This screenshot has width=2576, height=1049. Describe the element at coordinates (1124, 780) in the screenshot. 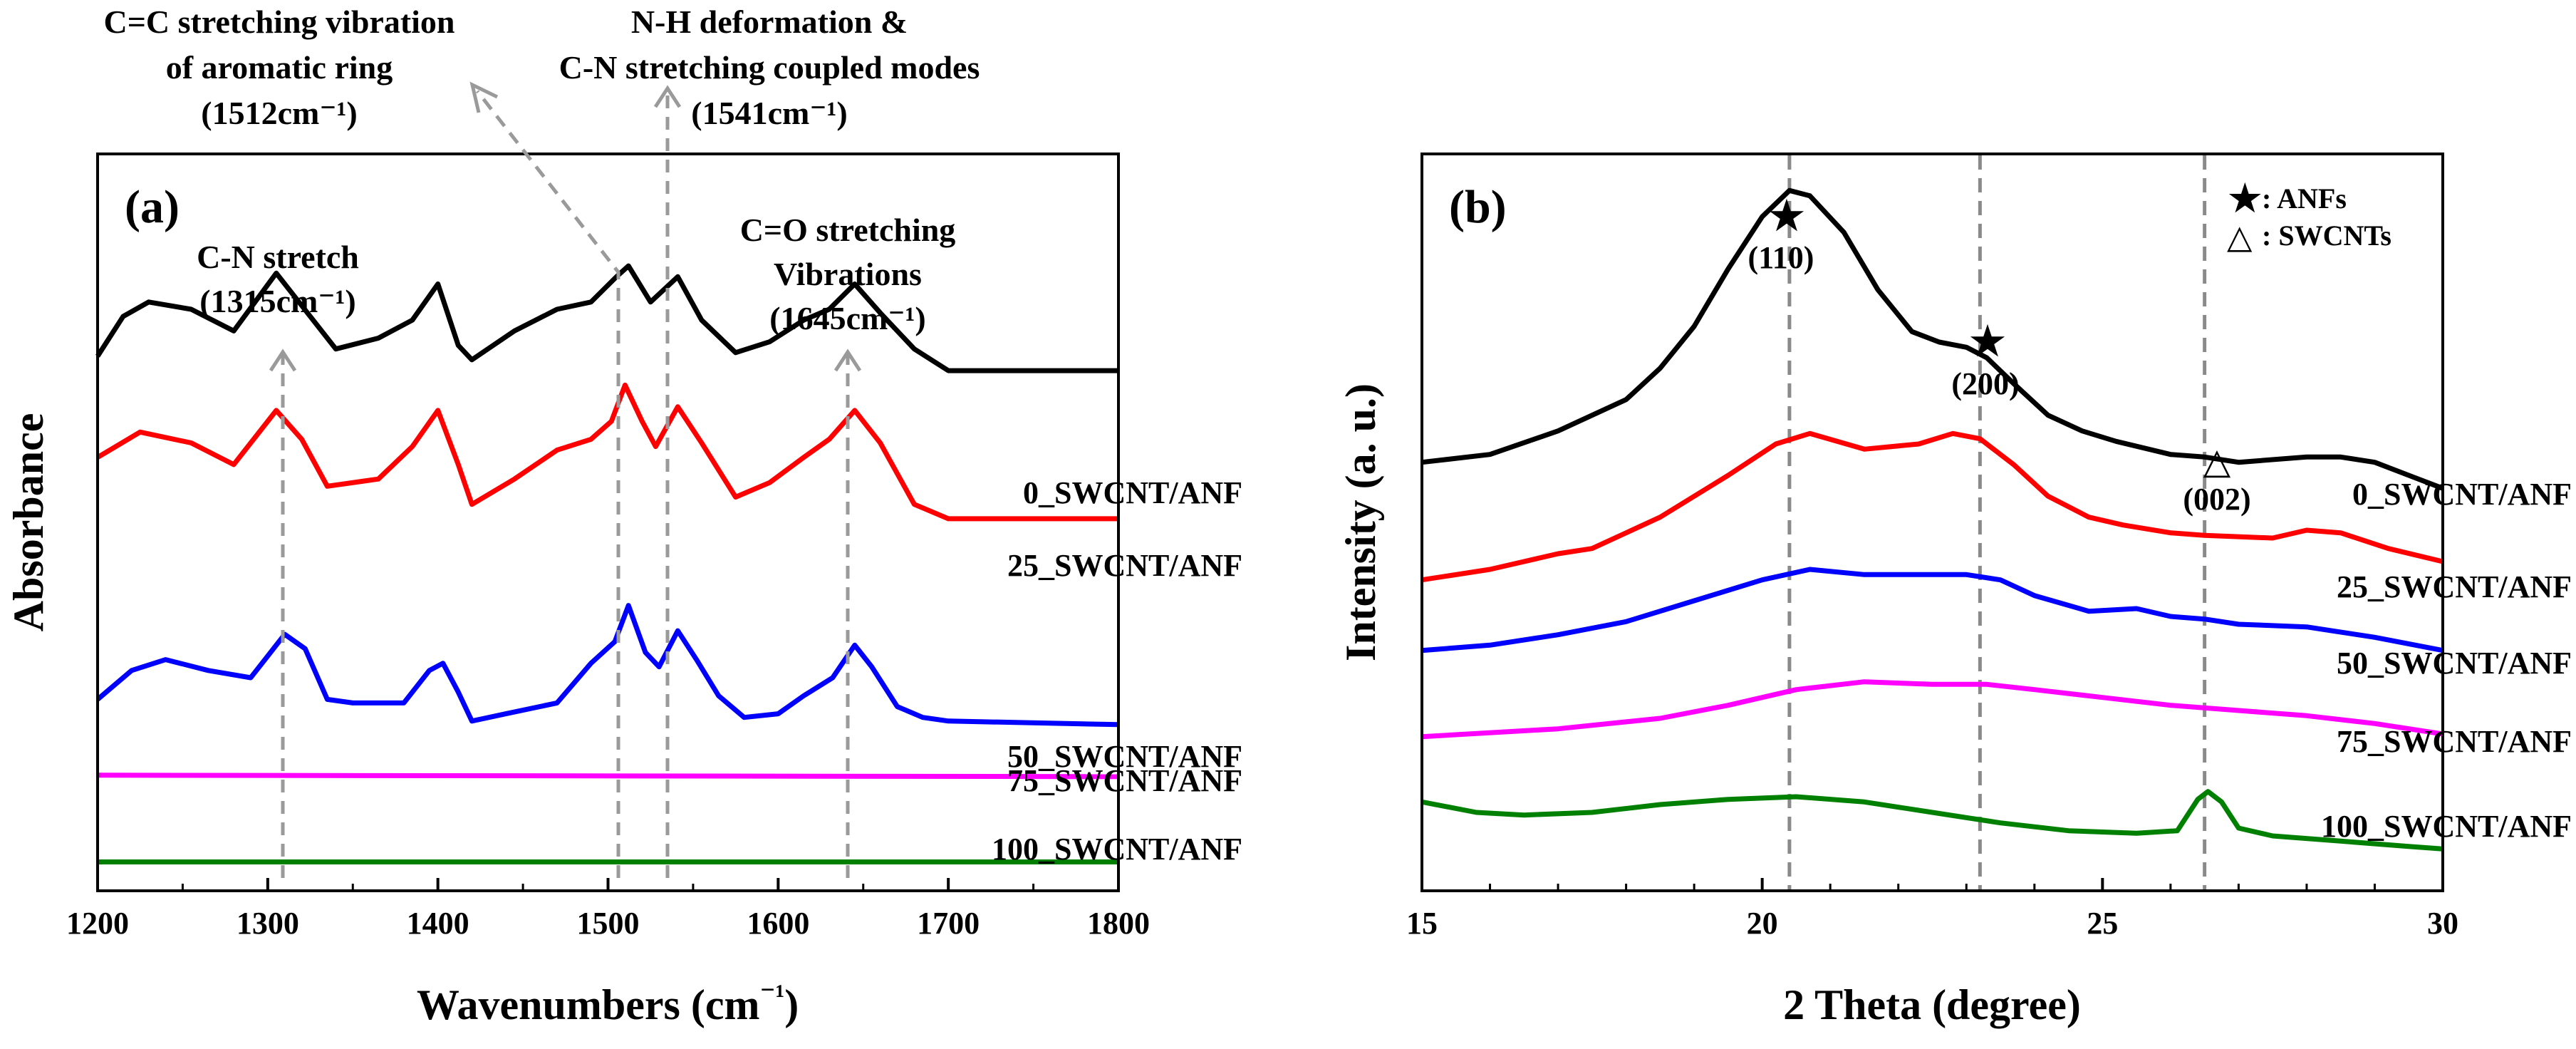

I see `a-series-label-3: 75_SWCNT/ANF` at that location.